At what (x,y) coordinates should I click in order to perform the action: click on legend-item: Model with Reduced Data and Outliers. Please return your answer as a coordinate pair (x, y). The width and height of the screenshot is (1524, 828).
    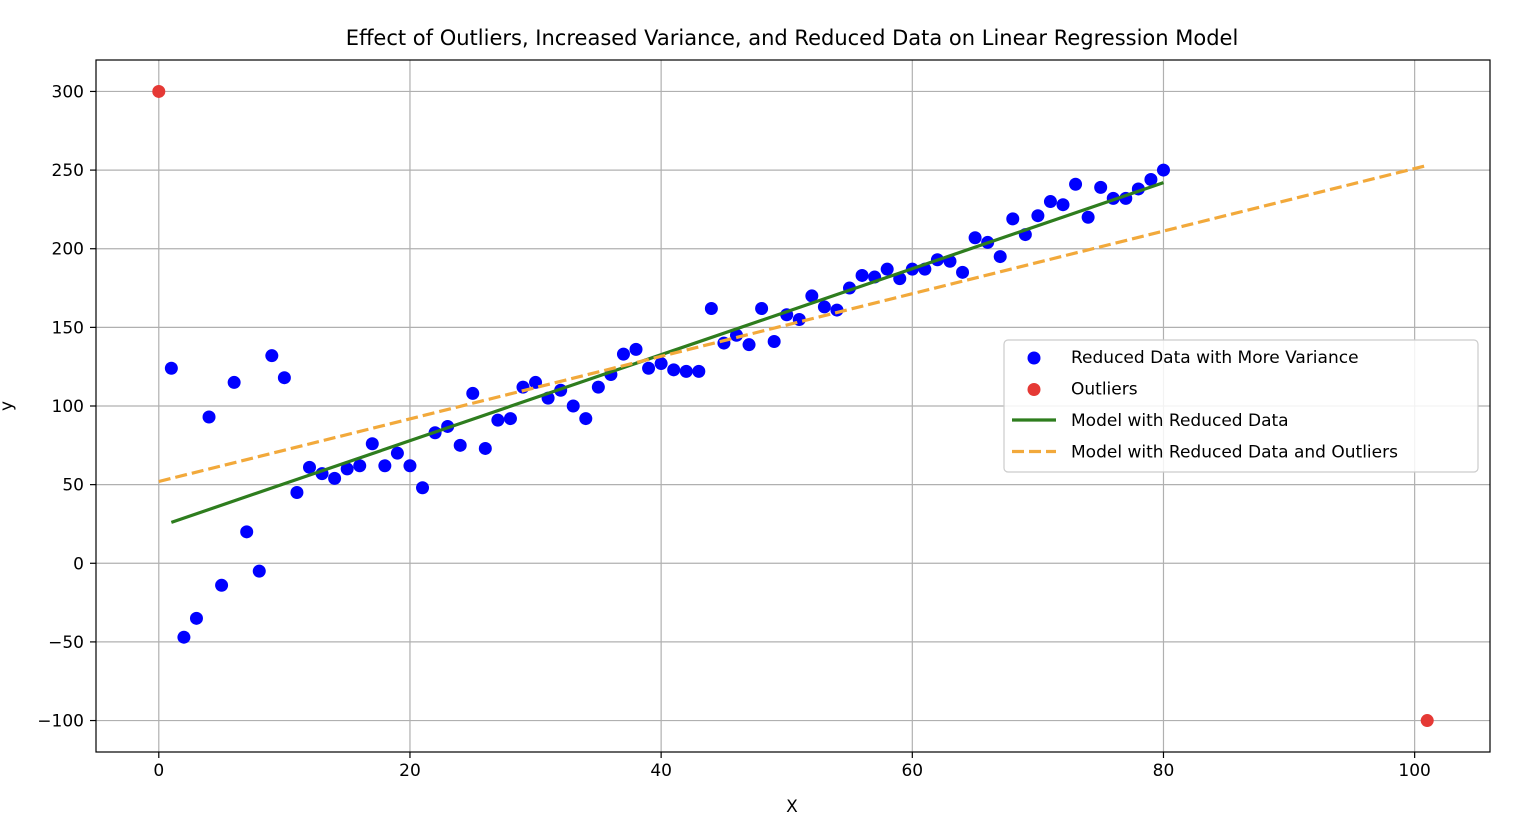
    Looking at the image, I should click on (1205, 453).